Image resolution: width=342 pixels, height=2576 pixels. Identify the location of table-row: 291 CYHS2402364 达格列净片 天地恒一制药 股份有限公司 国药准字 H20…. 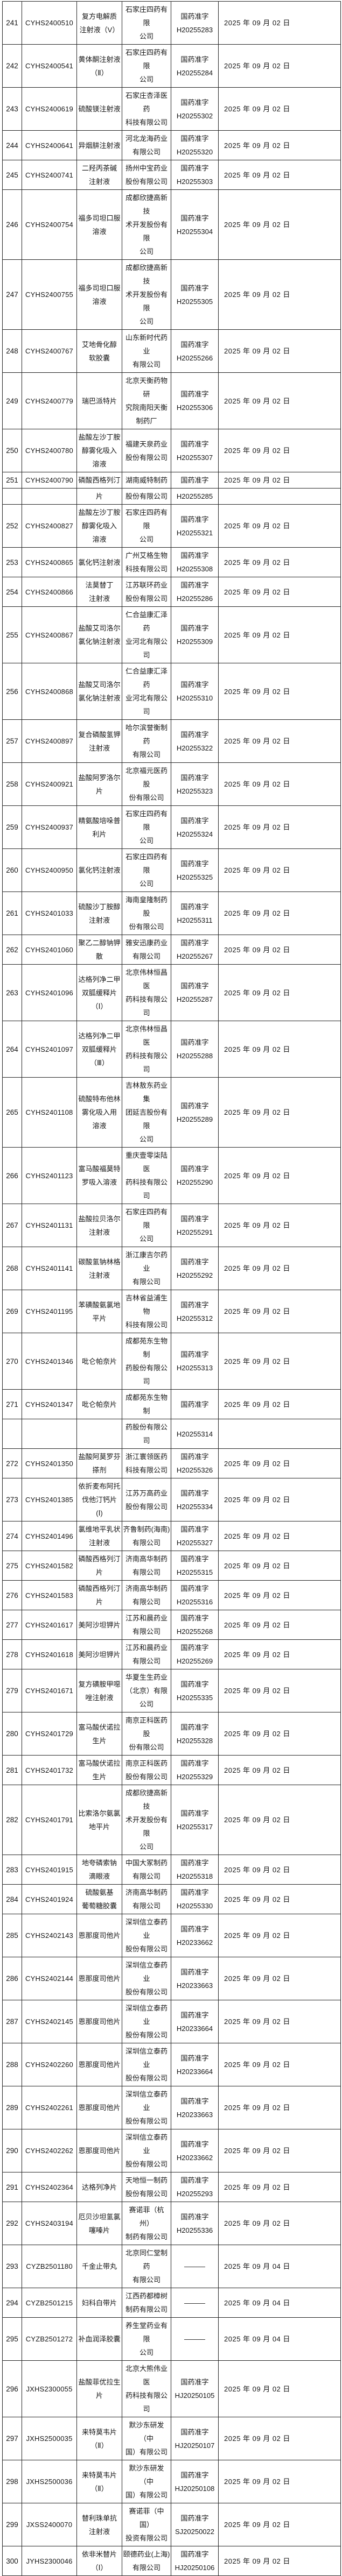
(171, 2187).